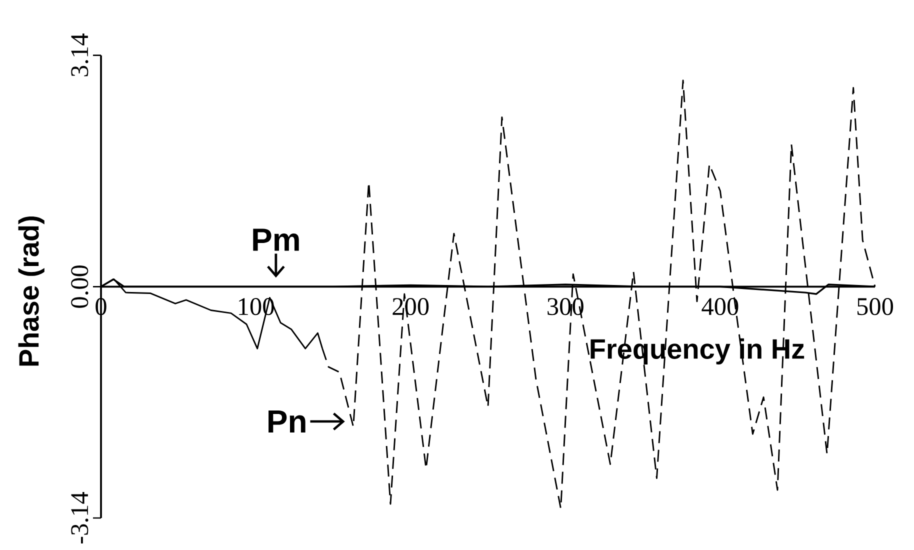 Image resolution: width=914 pixels, height=550 pixels. Describe the element at coordinates (720, 307) in the screenshot. I see `x-tick-label: 400` at that location.